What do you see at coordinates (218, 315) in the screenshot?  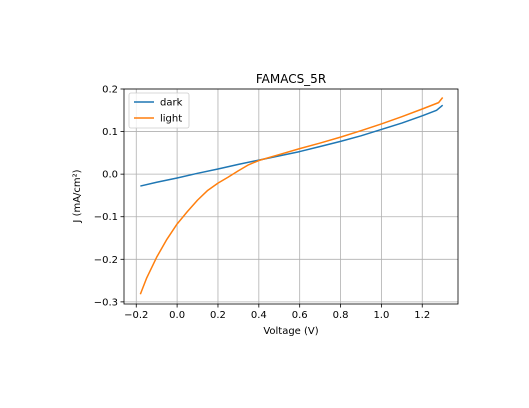 I see `x-tick-label: 0.2` at bounding box center [218, 315].